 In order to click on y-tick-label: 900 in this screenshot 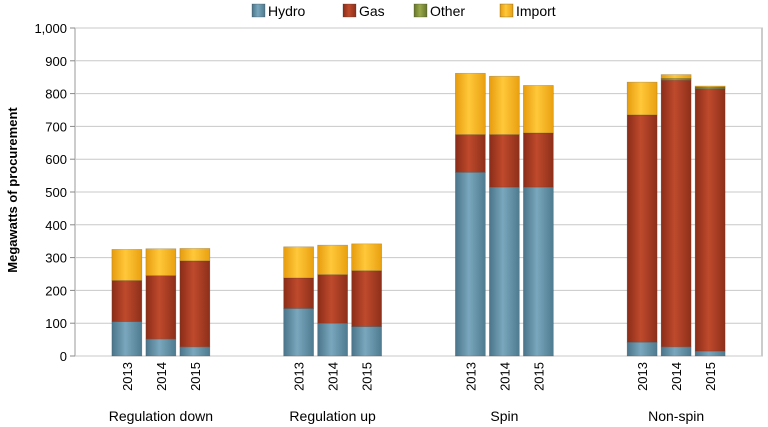, I will do `click(56, 61)`.